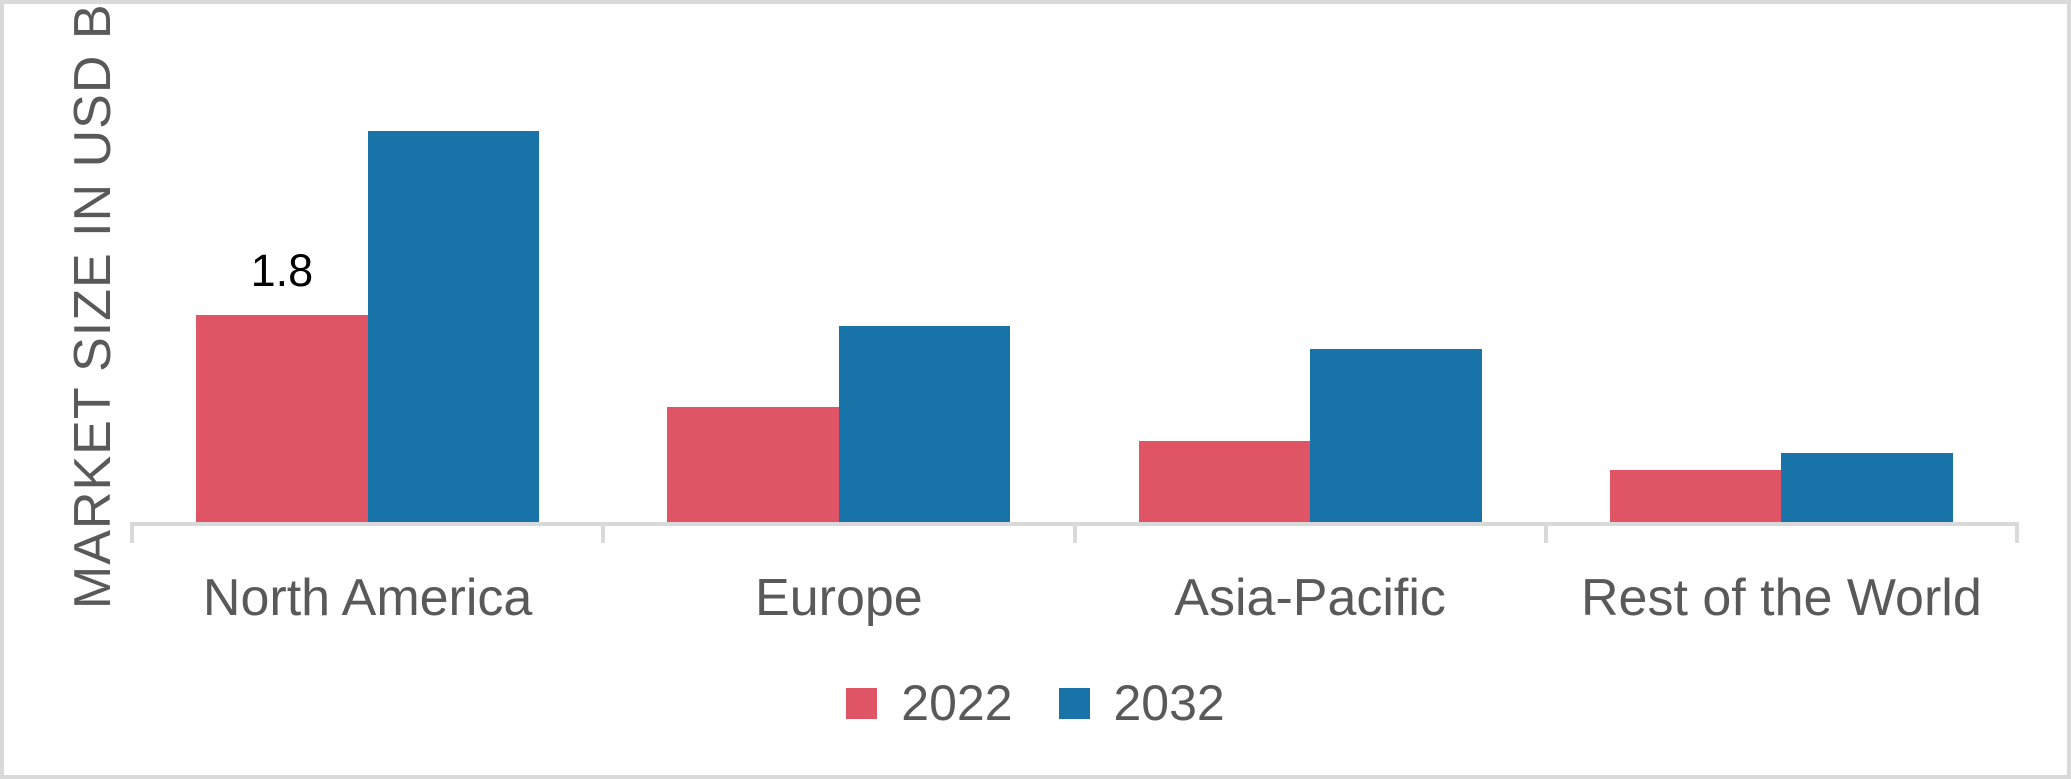  What do you see at coordinates (1867, 487) in the screenshot?
I see `bar-2032-rest-of-the-world` at bounding box center [1867, 487].